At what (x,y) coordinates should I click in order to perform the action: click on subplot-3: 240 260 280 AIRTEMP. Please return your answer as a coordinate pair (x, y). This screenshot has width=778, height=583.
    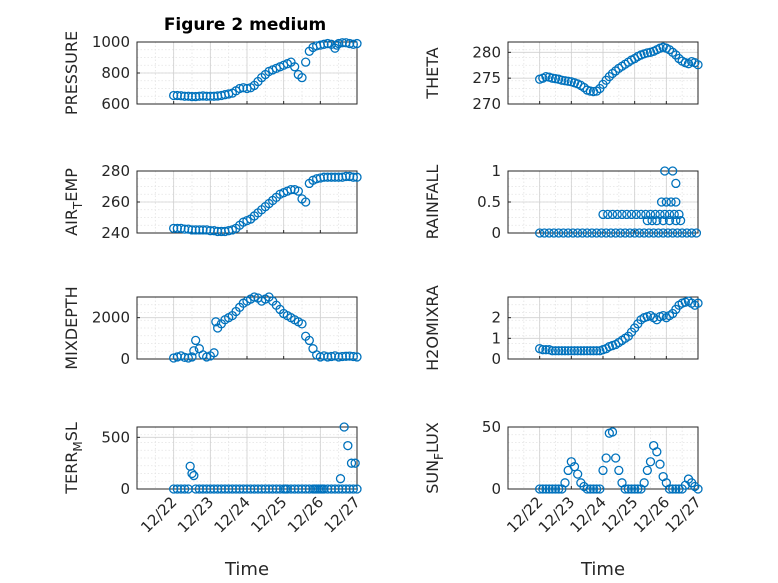
    Looking at the image, I should click on (212, 202).